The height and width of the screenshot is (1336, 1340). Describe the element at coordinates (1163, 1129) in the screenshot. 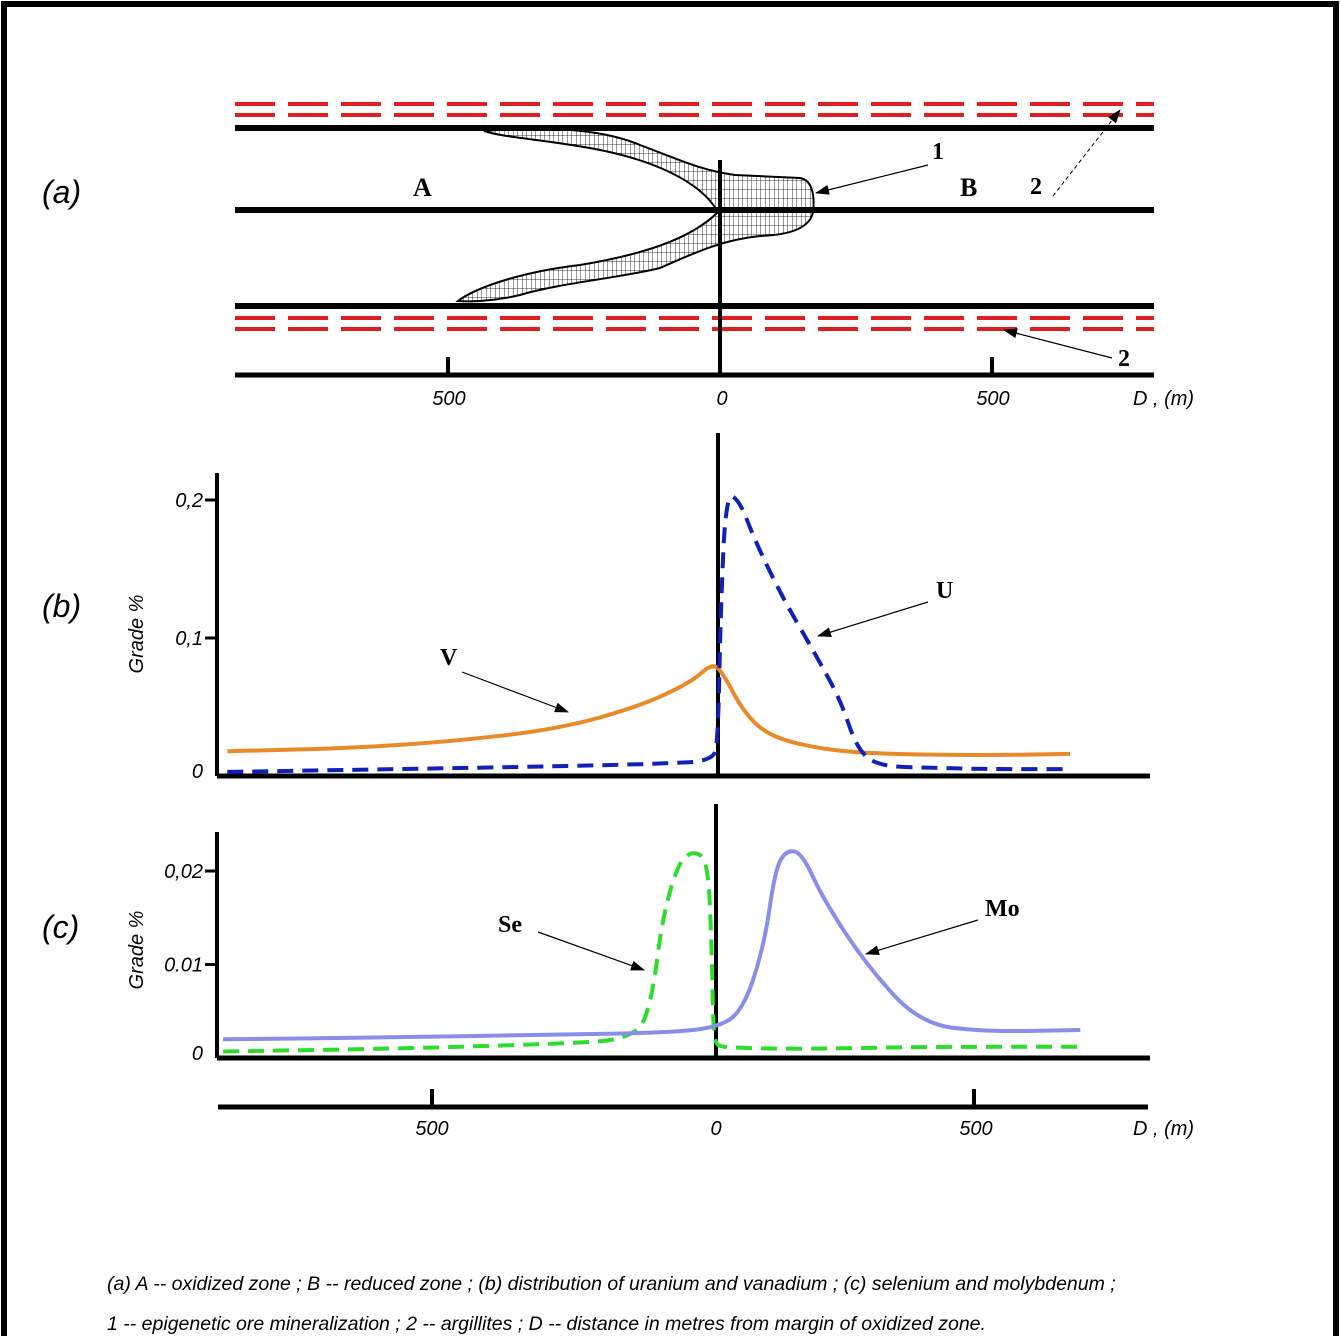

I see `x-axis-label-c: D , (m)` at that location.